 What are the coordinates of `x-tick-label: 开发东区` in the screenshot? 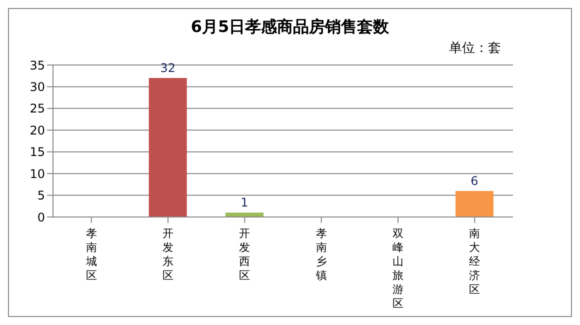 It's located at (168, 254).